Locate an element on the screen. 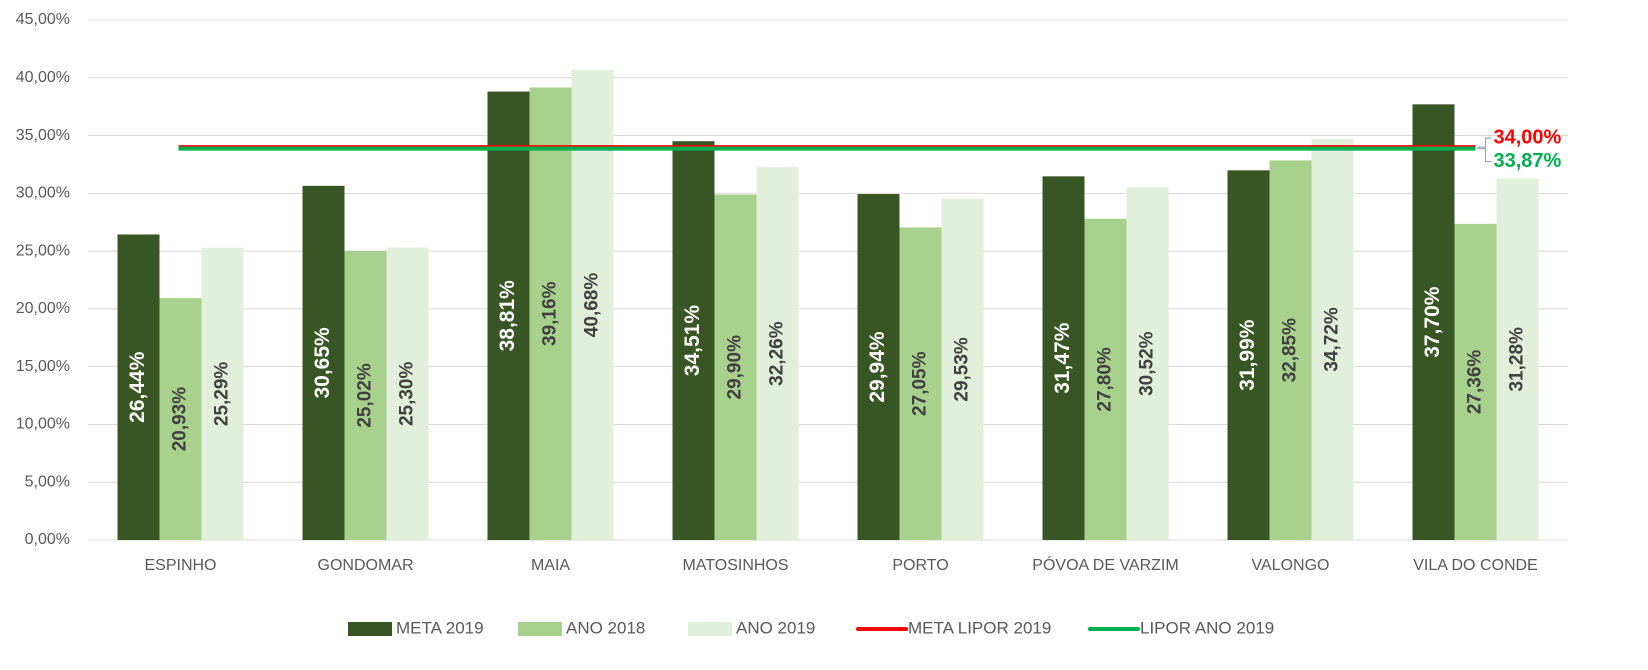 Image resolution: width=1648 pixels, height=670 pixels. x-tick-label: MAIA is located at coordinates (550, 565).